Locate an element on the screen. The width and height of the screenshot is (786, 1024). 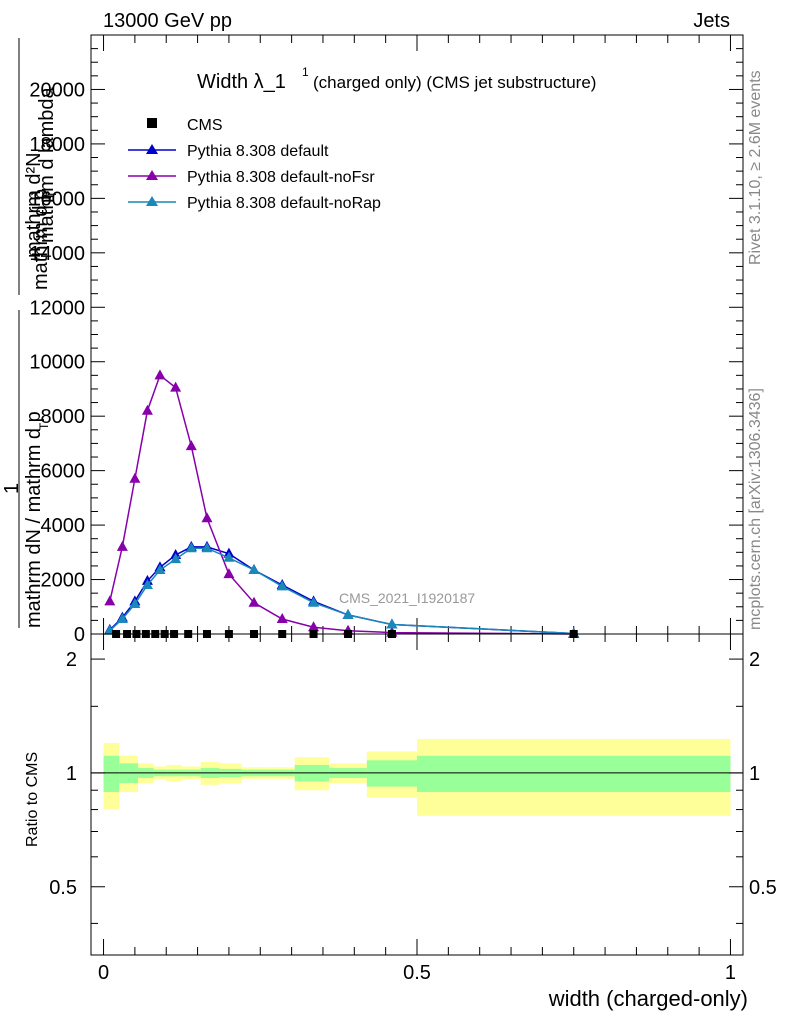
y-tick-label: 4000 is located at coordinates (63, 526).